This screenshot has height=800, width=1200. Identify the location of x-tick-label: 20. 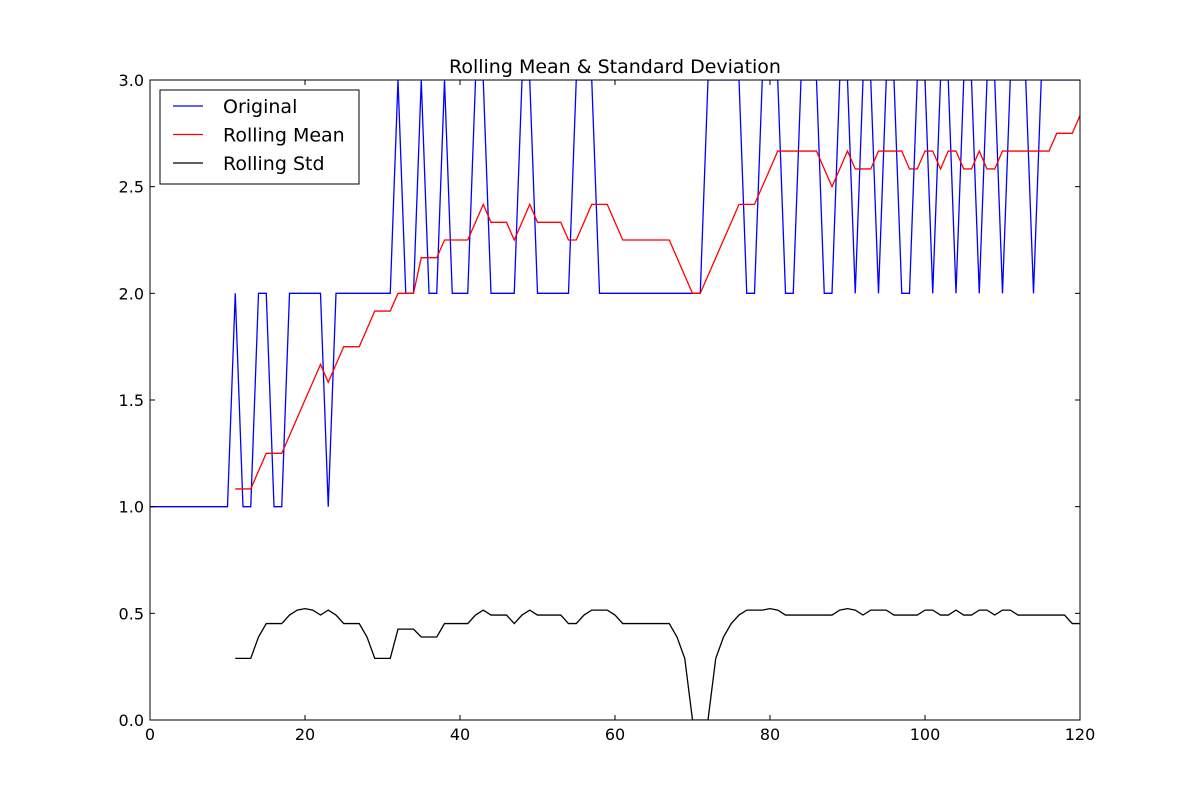
(305, 734).